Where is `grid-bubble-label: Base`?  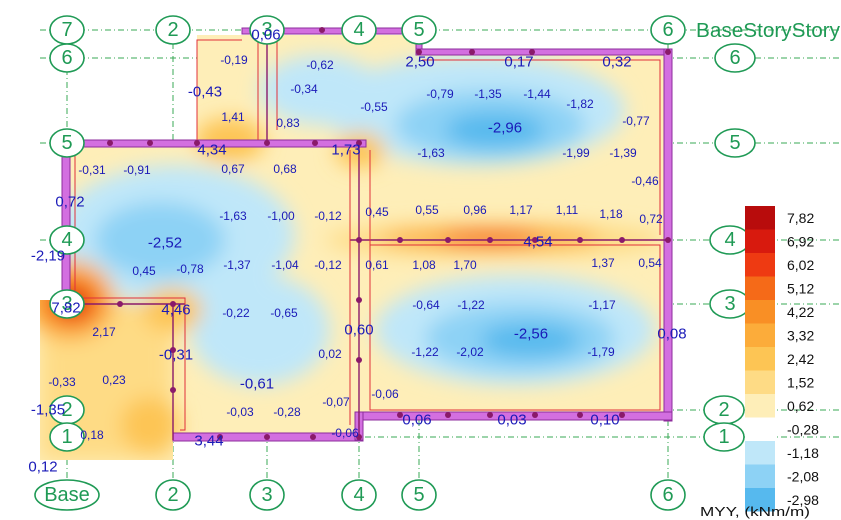
grid-bubble-label: Base is located at coordinates (67, 495).